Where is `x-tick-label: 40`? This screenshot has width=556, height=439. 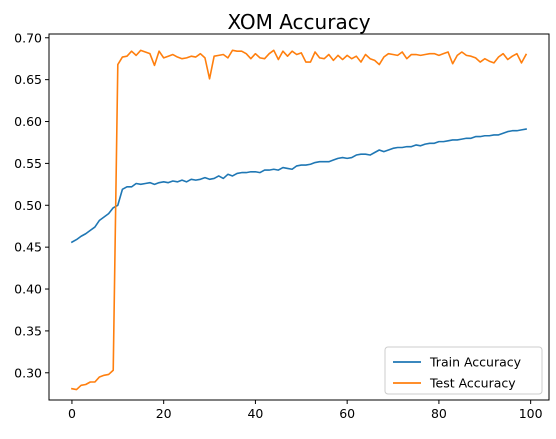 x-tick-label: 40 is located at coordinates (255, 413).